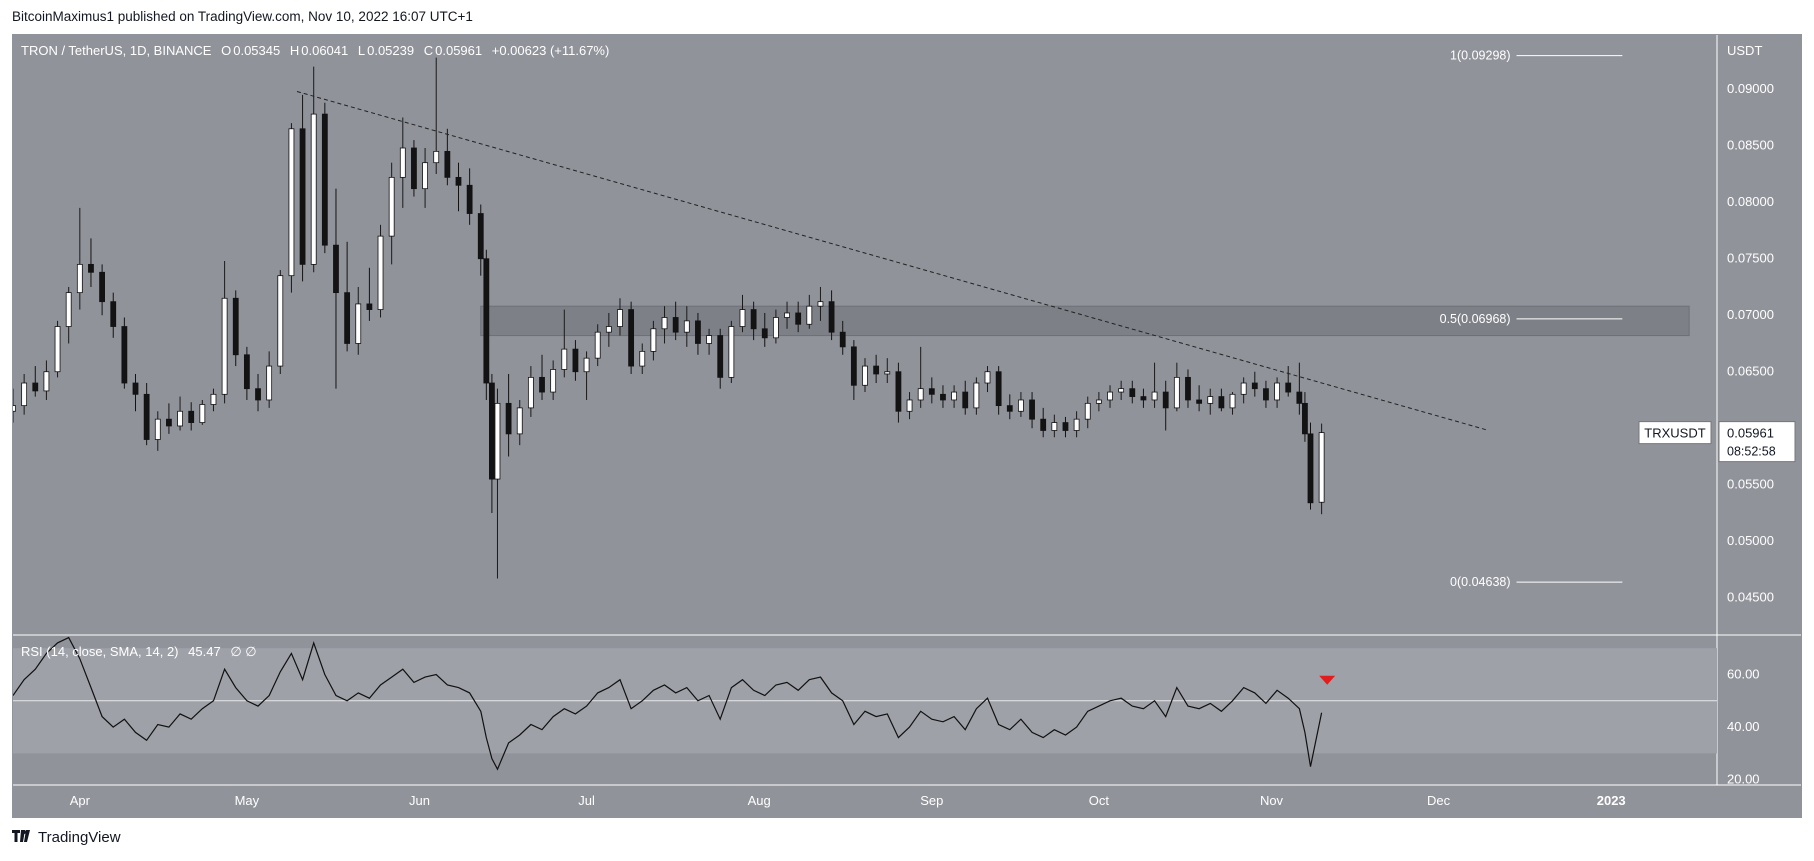 Image resolution: width=1814 pixels, height=861 pixels. What do you see at coordinates (1327, 680) in the screenshot?
I see `rsi-bearish-arrow-icon` at bounding box center [1327, 680].